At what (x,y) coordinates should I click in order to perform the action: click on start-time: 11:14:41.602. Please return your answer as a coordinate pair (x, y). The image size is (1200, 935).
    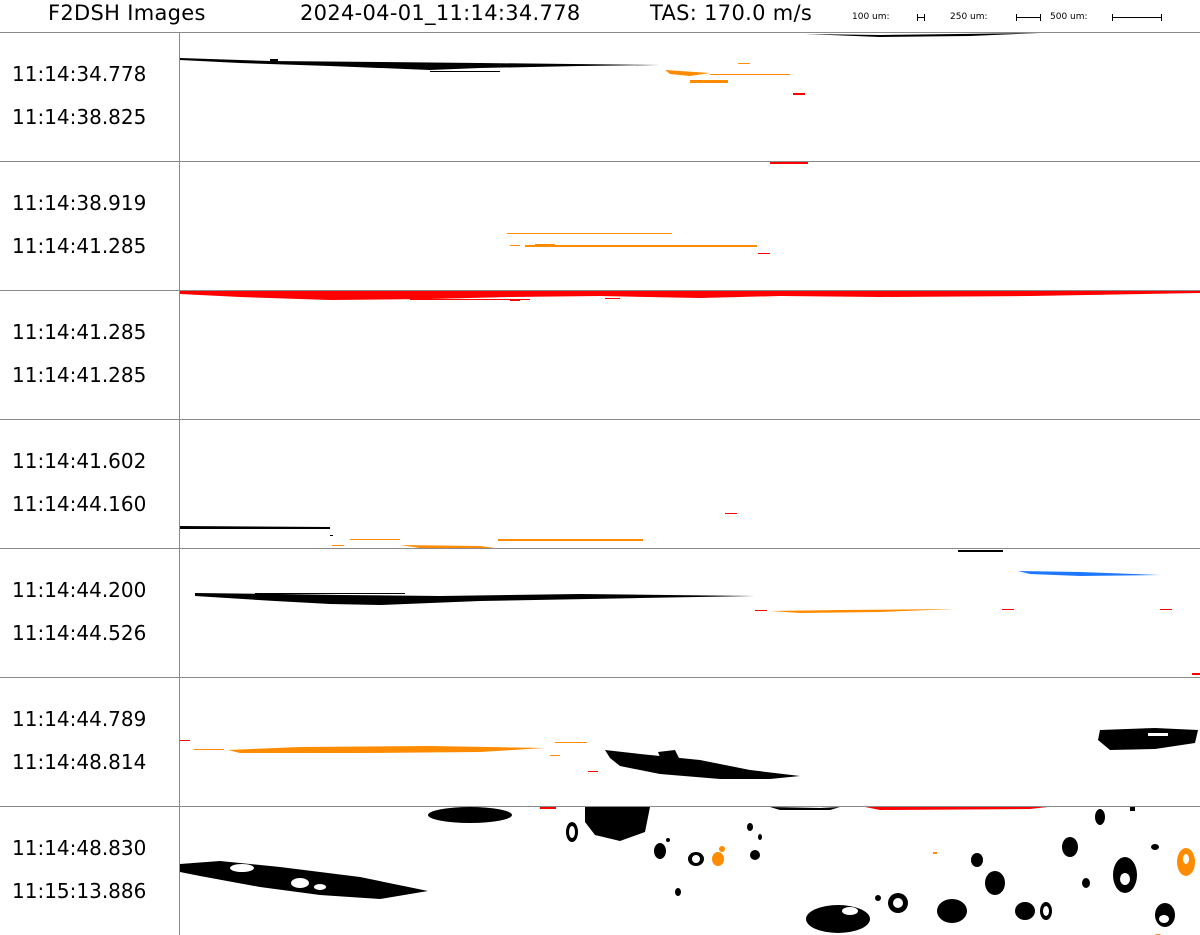
    Looking at the image, I should click on (79, 461).